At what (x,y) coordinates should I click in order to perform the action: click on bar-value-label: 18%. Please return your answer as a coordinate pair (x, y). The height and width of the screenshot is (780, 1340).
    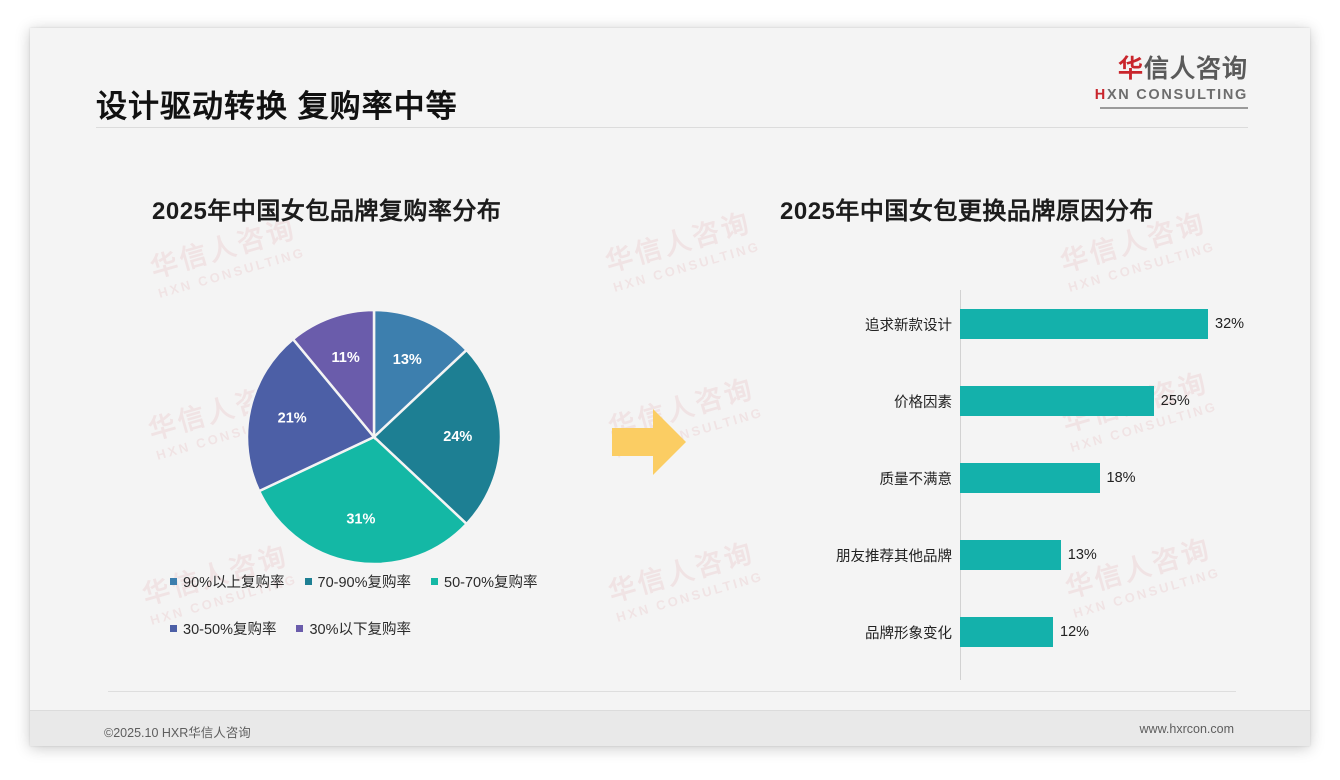
    Looking at the image, I should click on (1121, 478).